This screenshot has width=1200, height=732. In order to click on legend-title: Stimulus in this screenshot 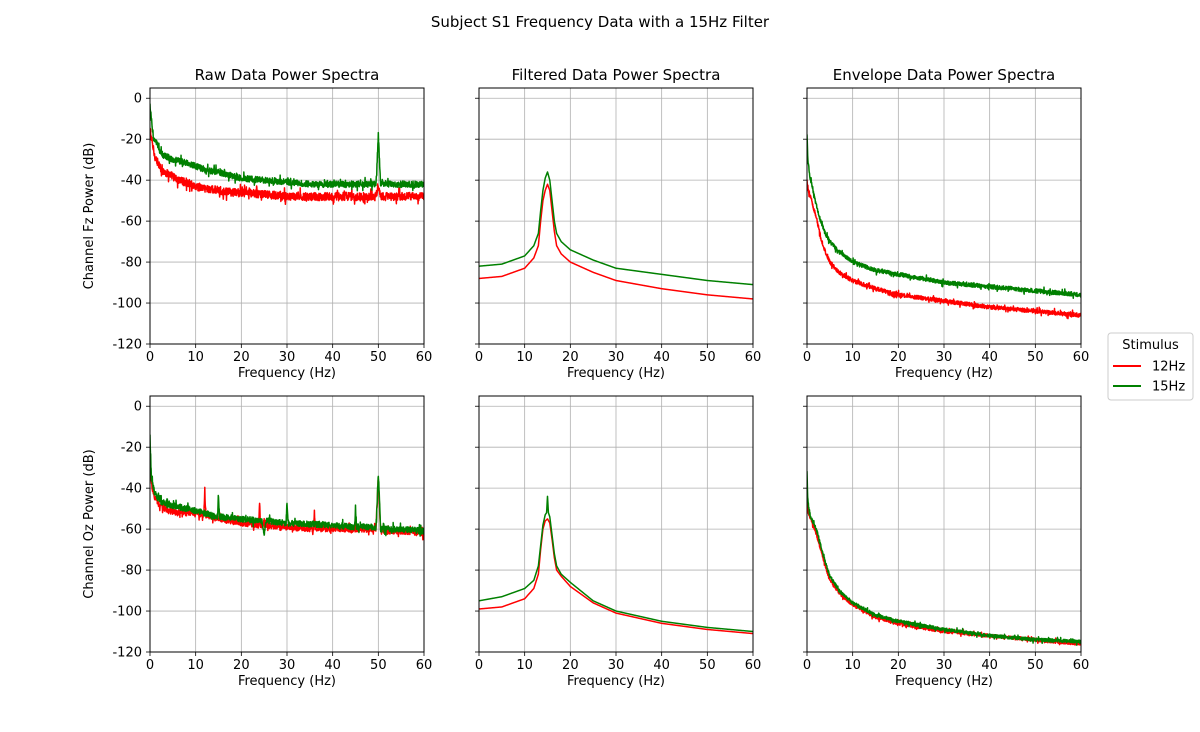, I will do `click(1150, 345)`.